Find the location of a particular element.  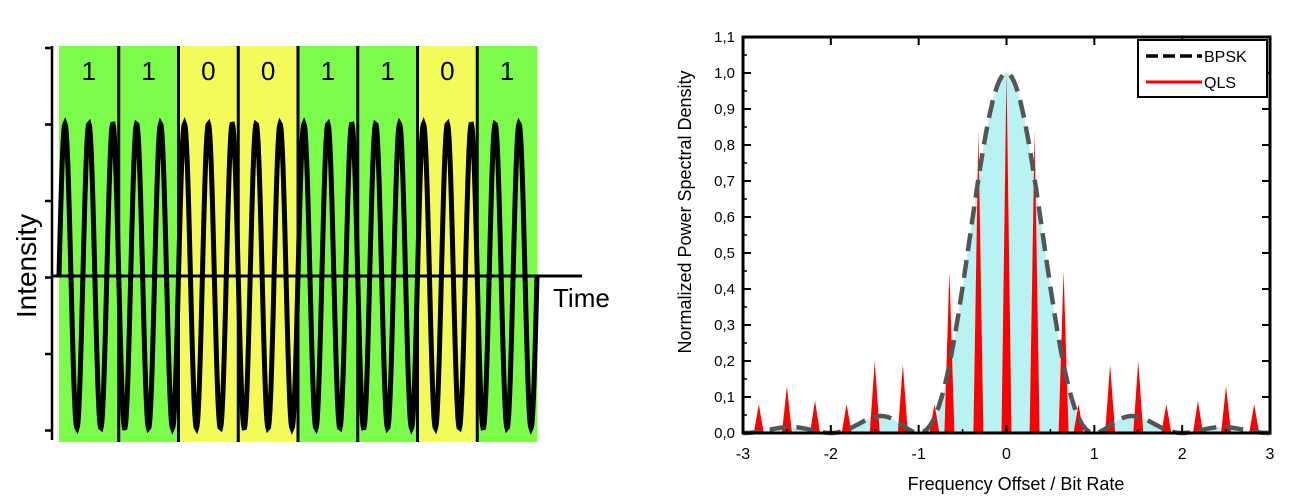

y-tick-label: 0,9 is located at coordinates (724, 109).